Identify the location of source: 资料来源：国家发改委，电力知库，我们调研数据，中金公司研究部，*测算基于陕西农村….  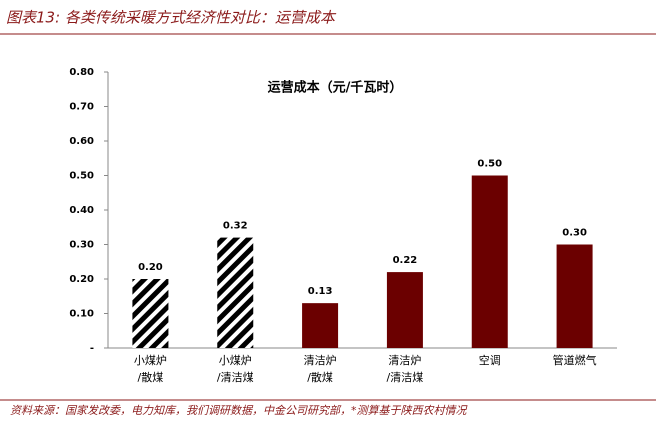
(239, 410).